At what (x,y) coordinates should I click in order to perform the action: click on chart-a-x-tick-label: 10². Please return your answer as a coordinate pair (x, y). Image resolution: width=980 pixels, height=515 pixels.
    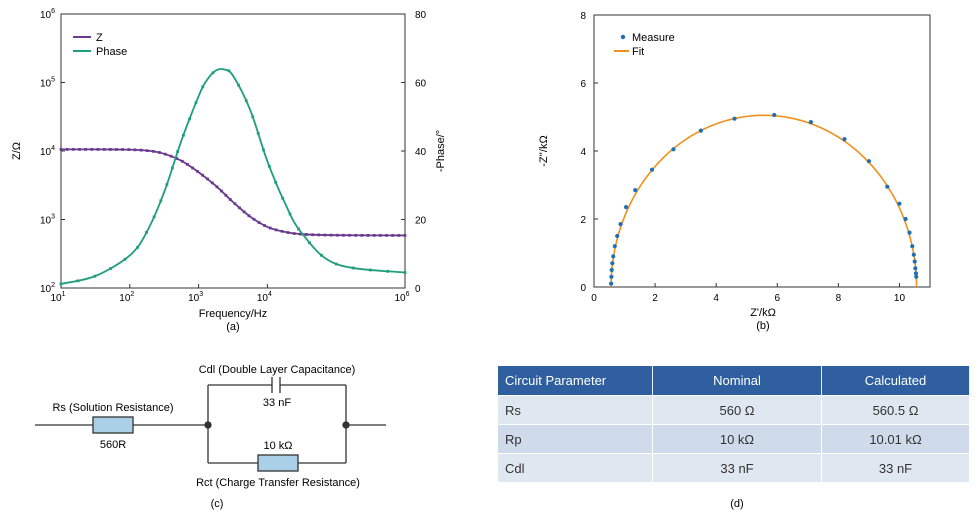
    Looking at the image, I should click on (126, 297).